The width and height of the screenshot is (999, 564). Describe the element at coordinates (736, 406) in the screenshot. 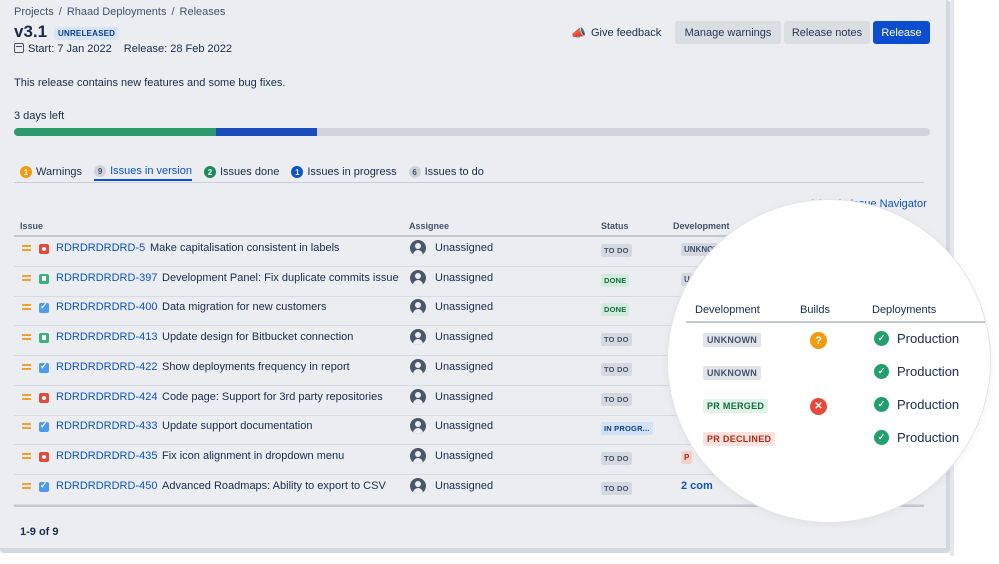

I see `development-lozenge: PR MERGED` at that location.